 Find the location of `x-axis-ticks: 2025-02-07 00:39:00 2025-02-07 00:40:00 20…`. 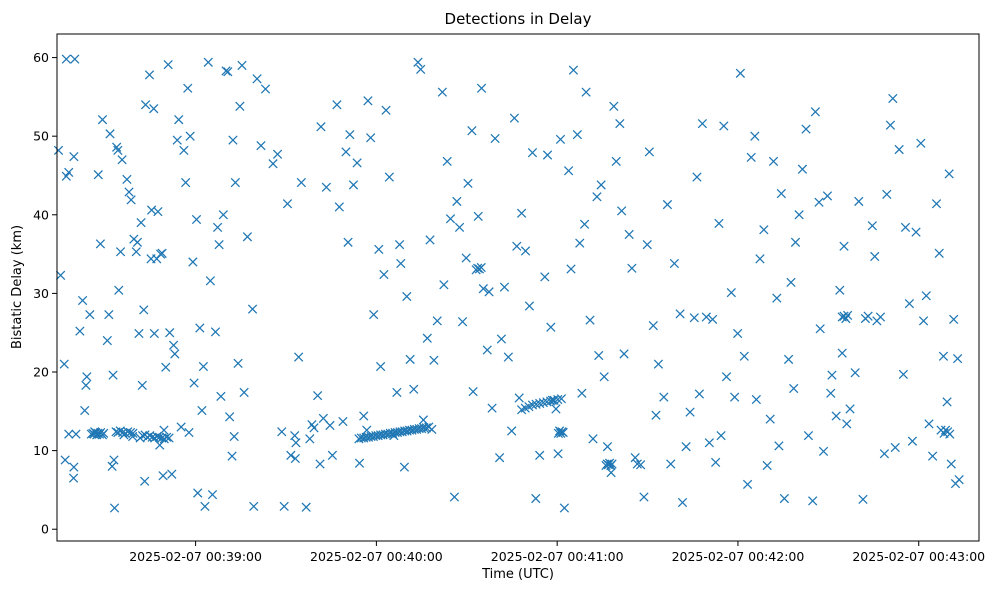

x-axis-ticks: 2025-02-07 00:39:00 2025-02-07 00:40:00 20… is located at coordinates (557, 552).